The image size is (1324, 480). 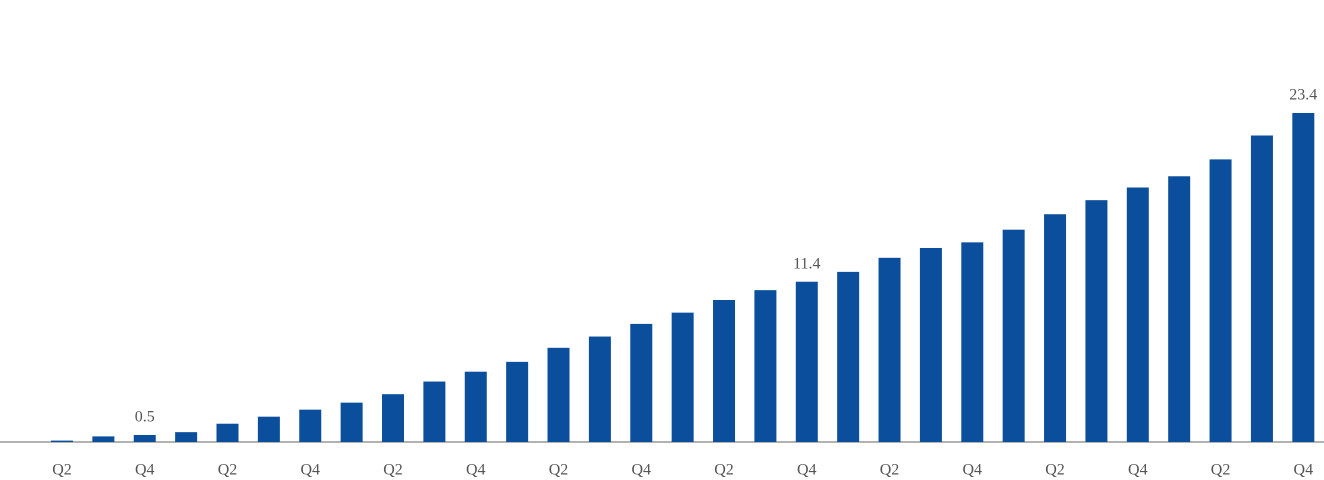 I want to click on value-label: 0.5, so click(x=145, y=417).